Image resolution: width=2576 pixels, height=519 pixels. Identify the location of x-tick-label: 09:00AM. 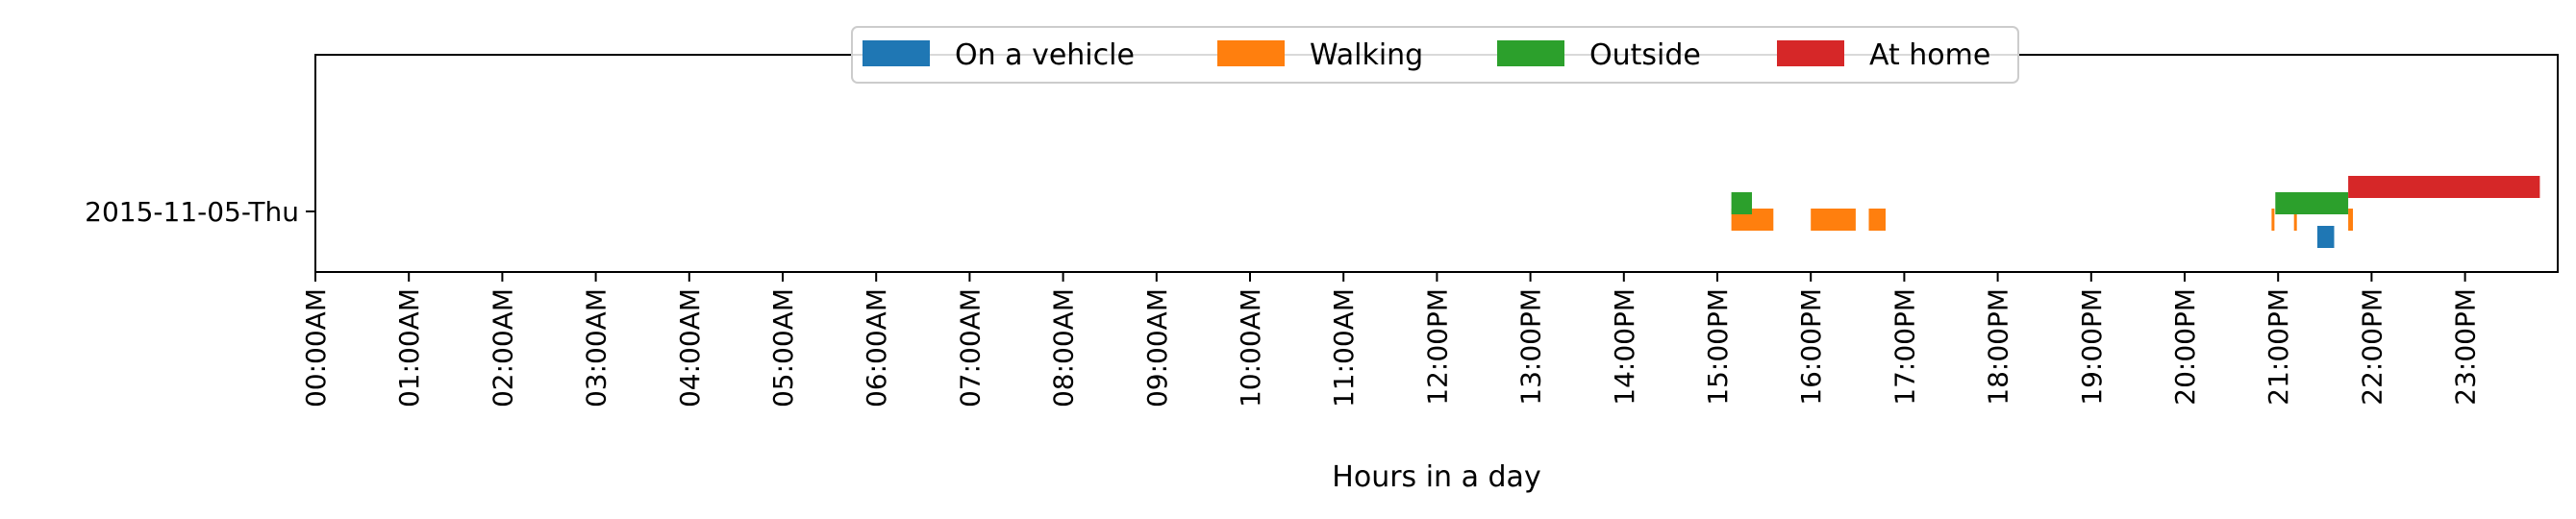
(1157, 348).